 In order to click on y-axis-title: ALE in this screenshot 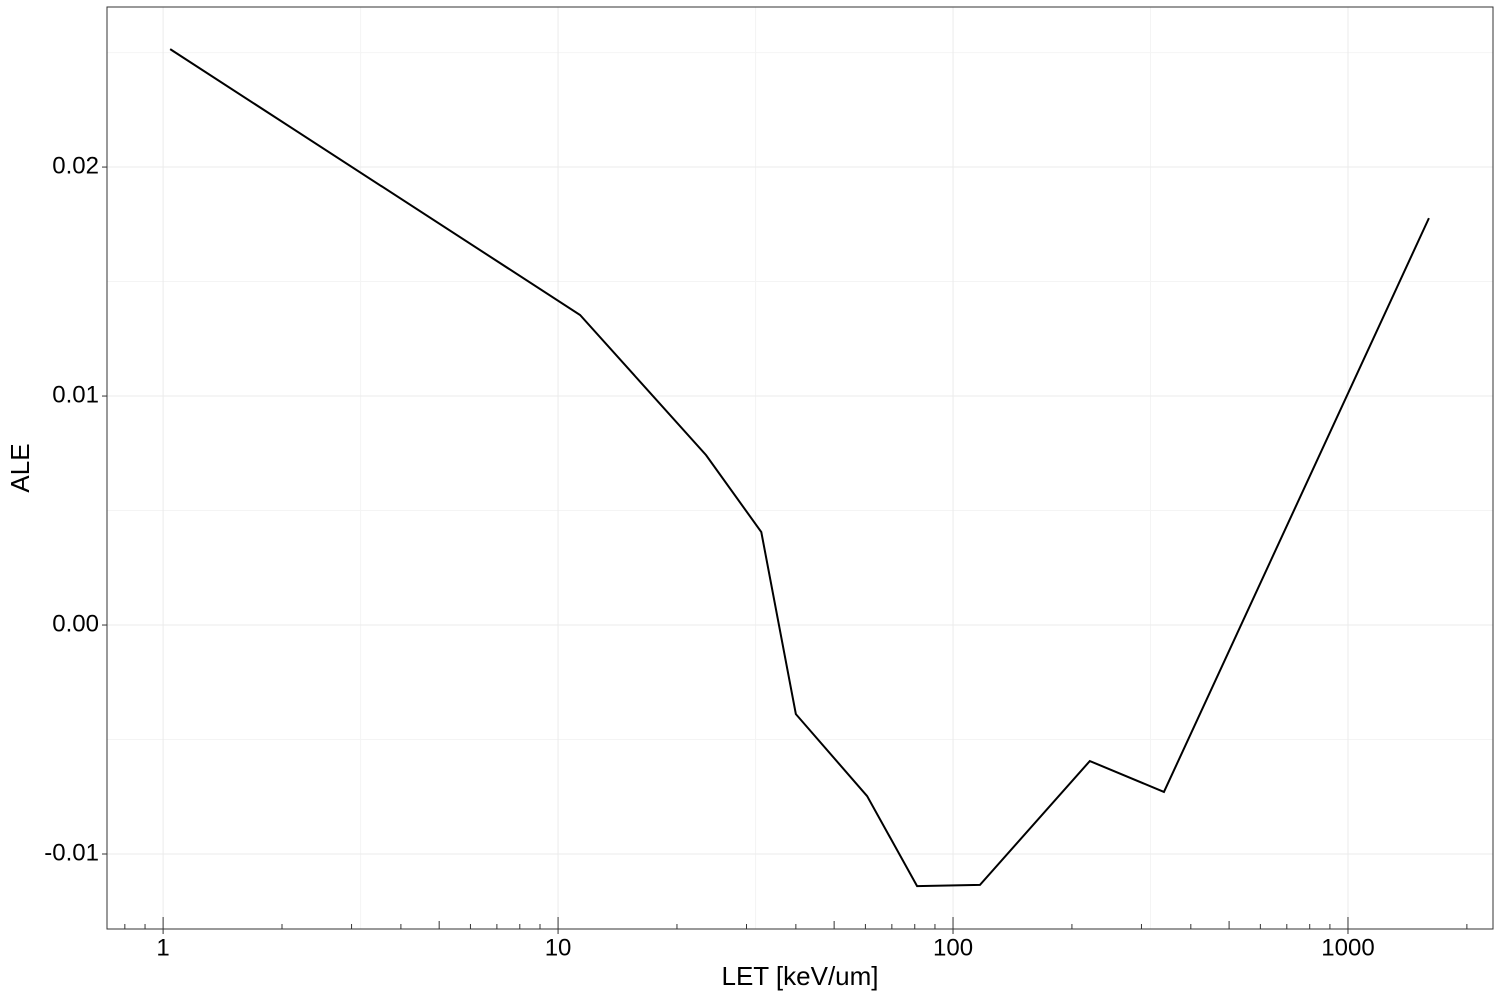, I will do `click(20, 467)`.